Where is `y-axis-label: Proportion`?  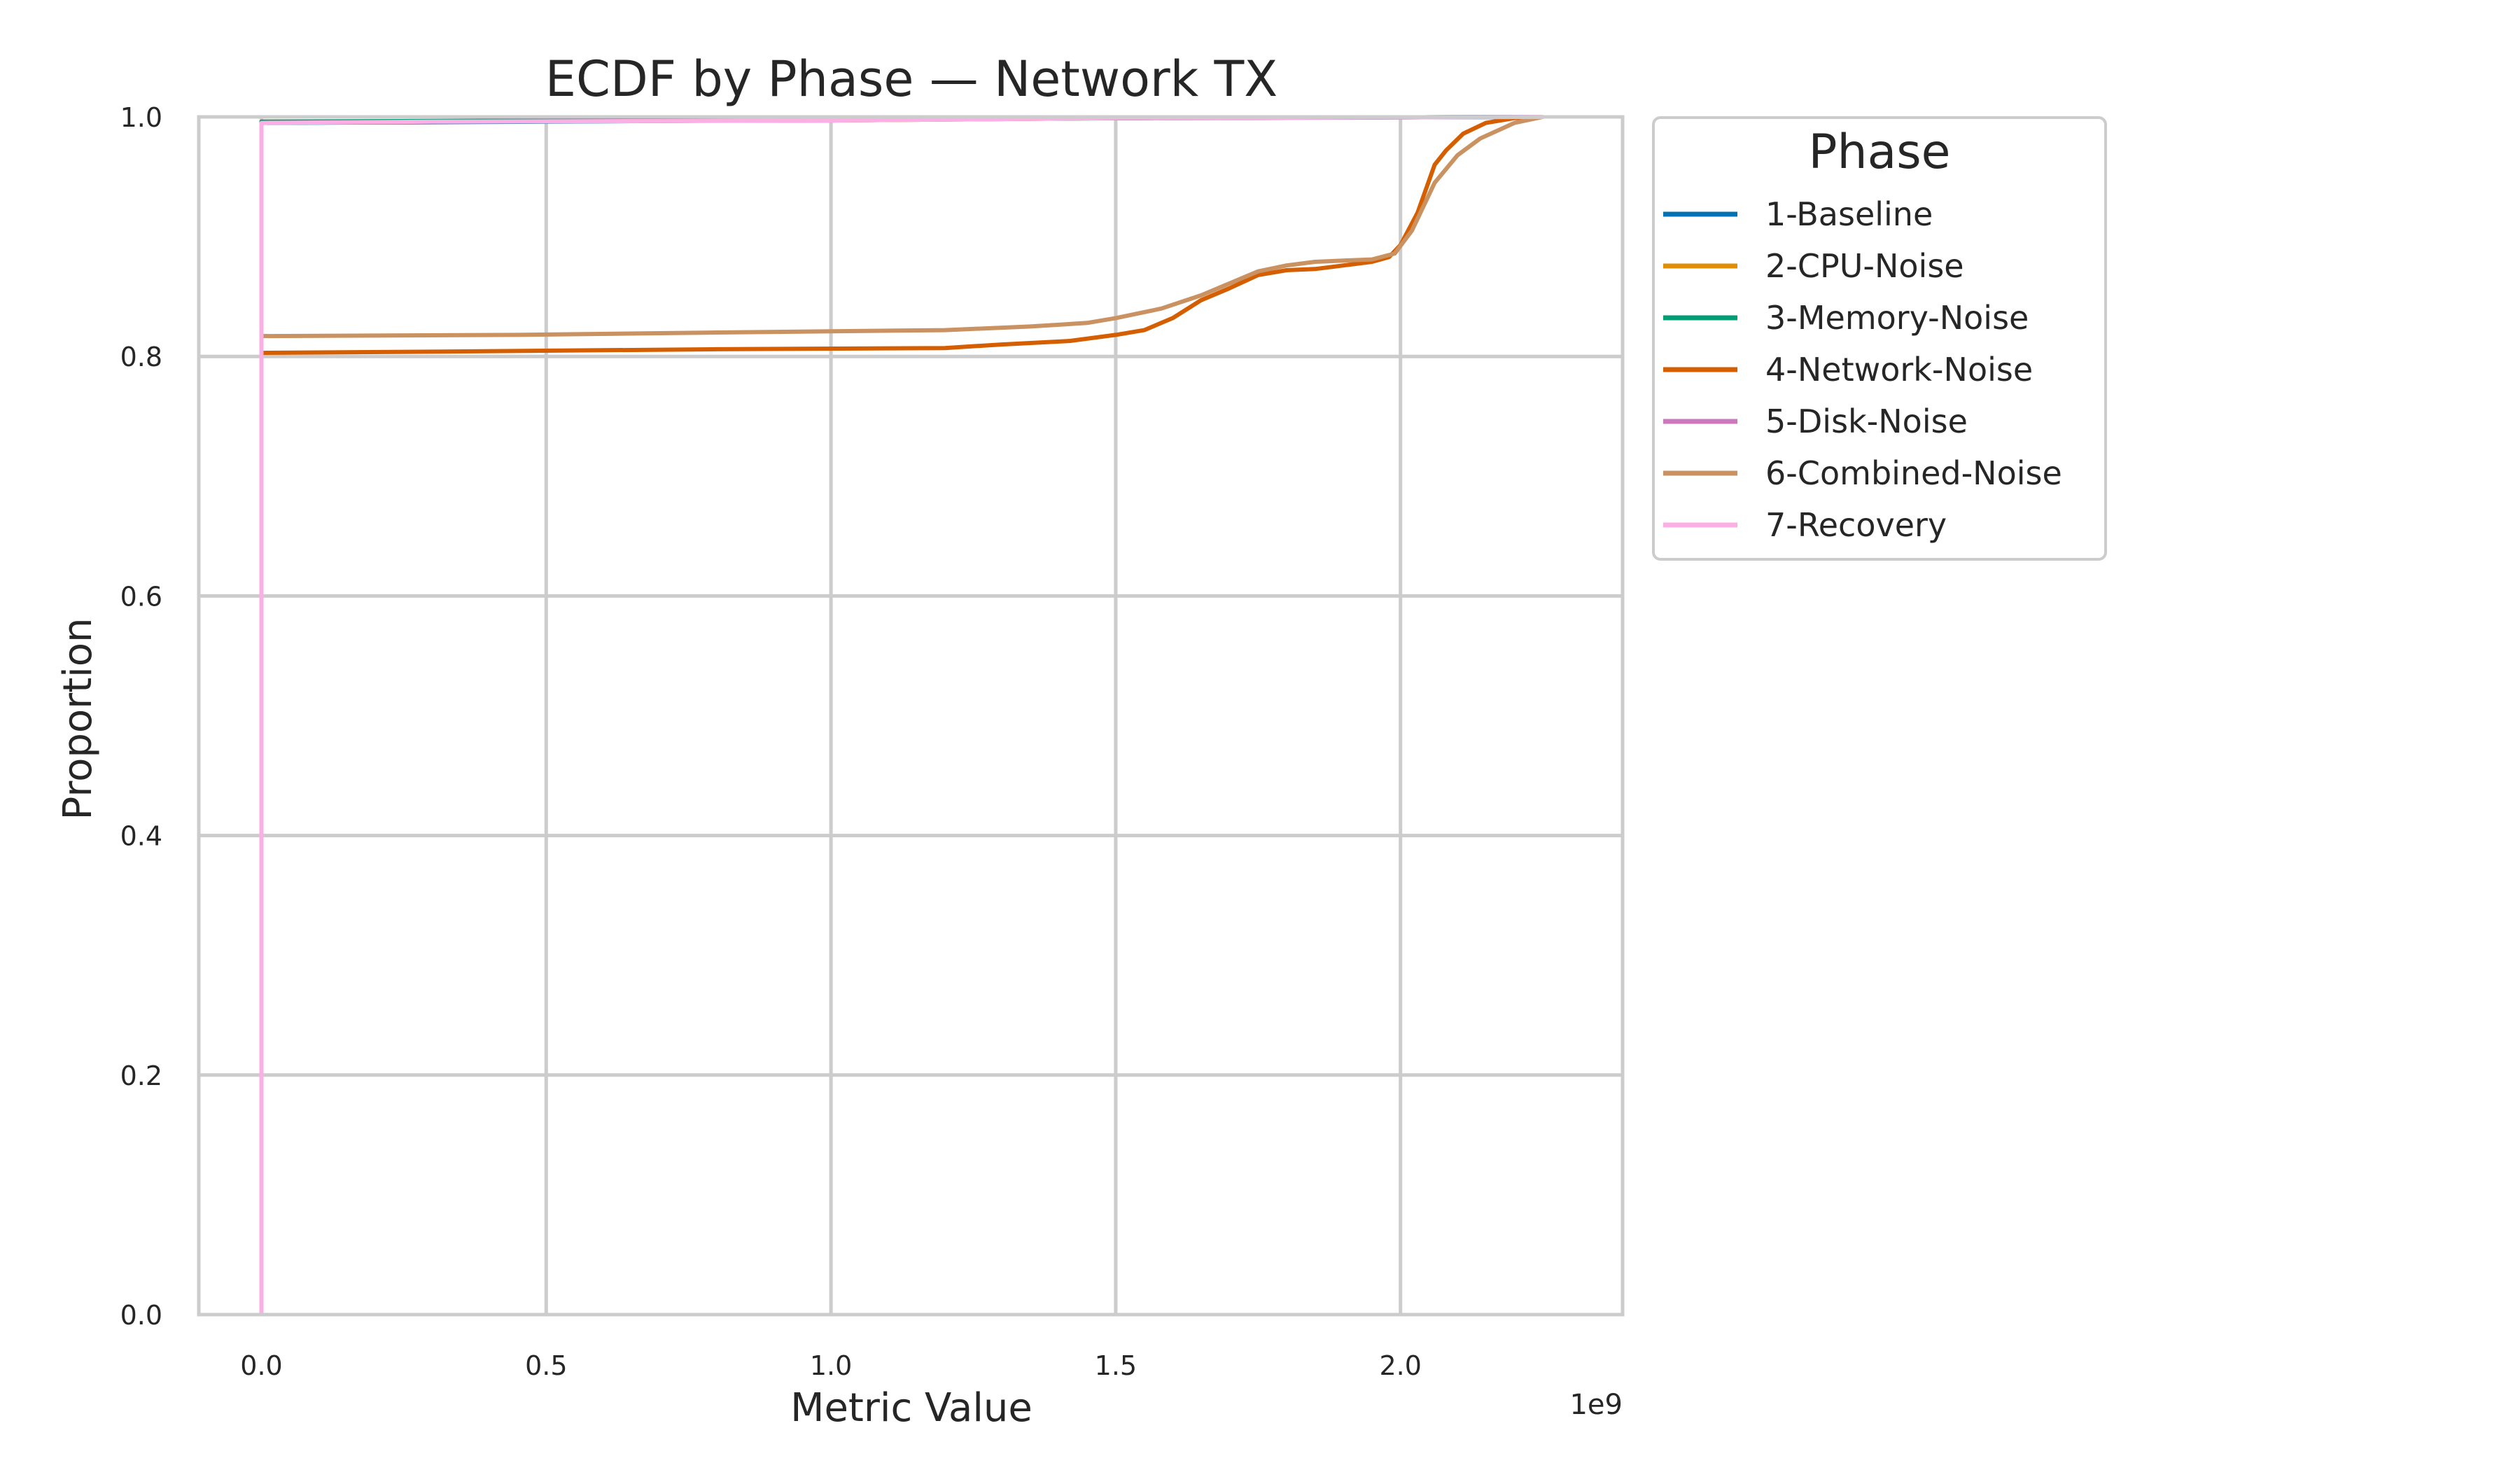
y-axis-label: Proportion is located at coordinates (78, 719).